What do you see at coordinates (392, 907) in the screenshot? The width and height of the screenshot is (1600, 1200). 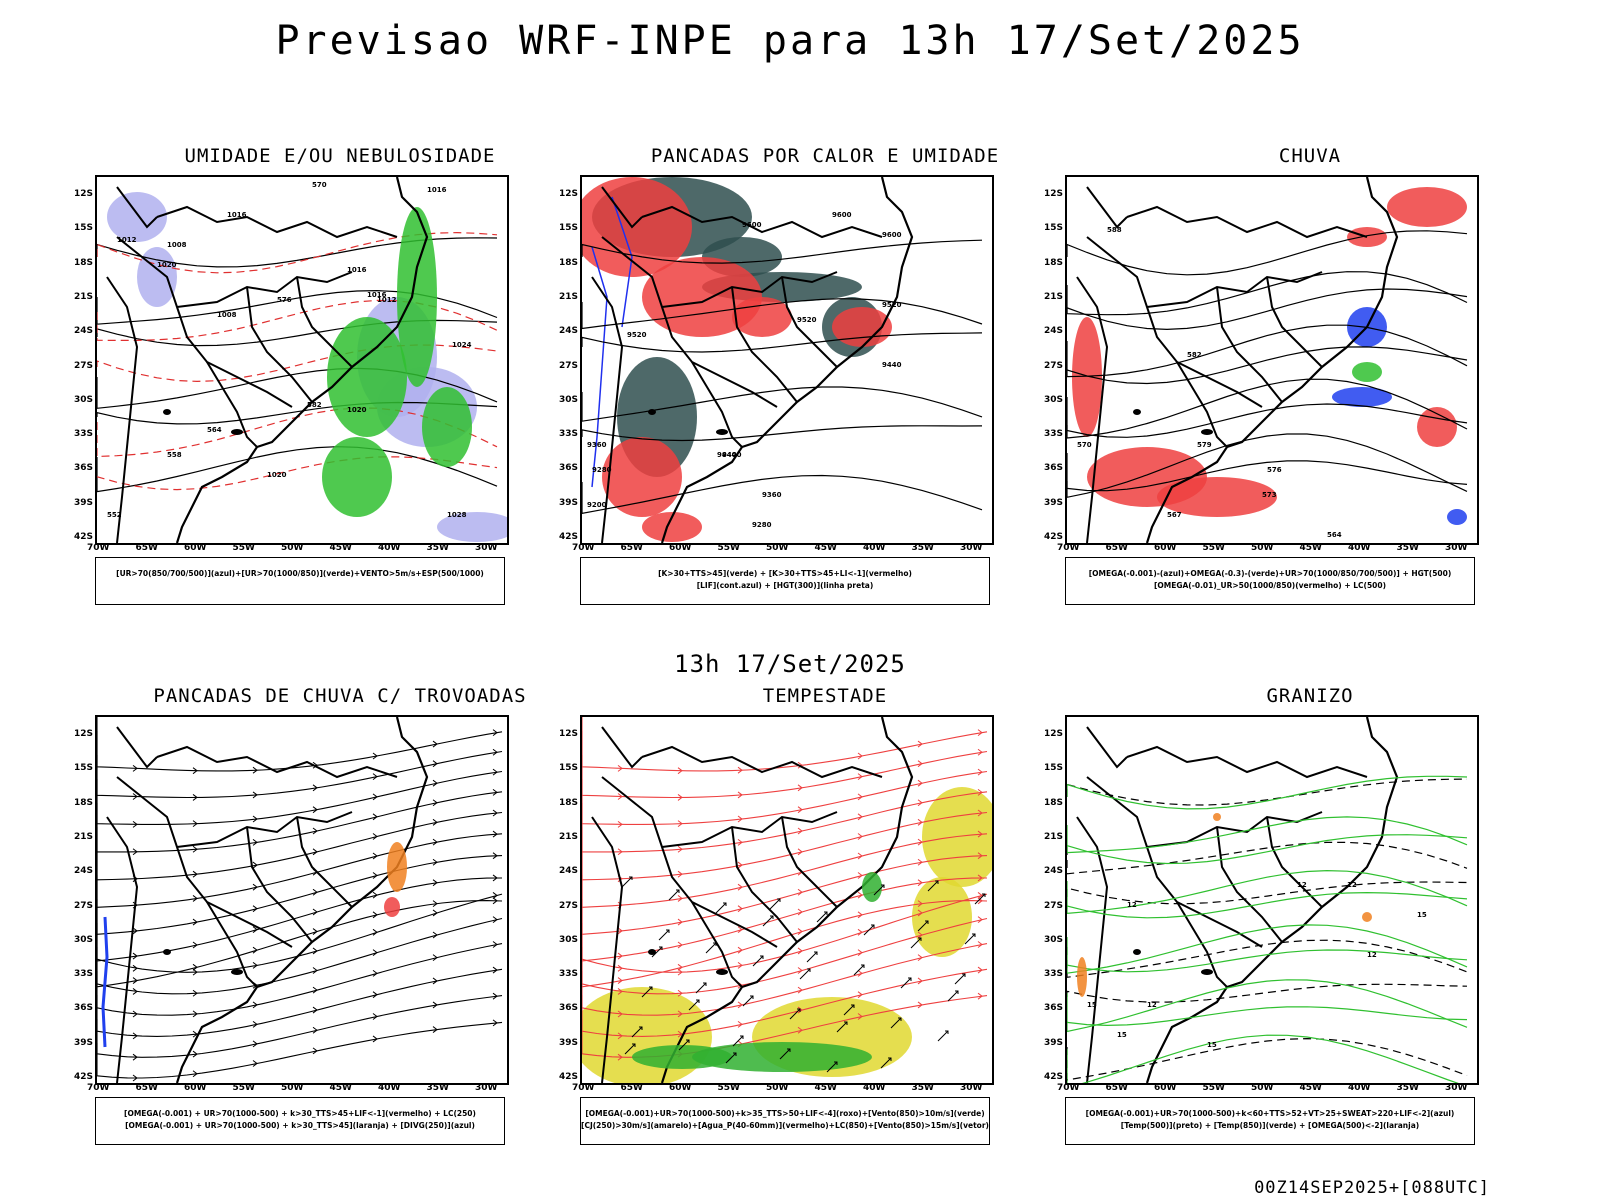 I see `storm-area-red` at bounding box center [392, 907].